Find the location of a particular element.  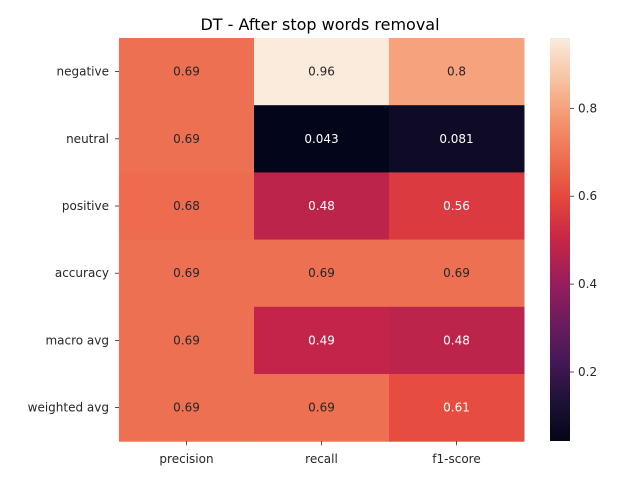

colorbar-tick-label: 0.4 is located at coordinates (587, 284).